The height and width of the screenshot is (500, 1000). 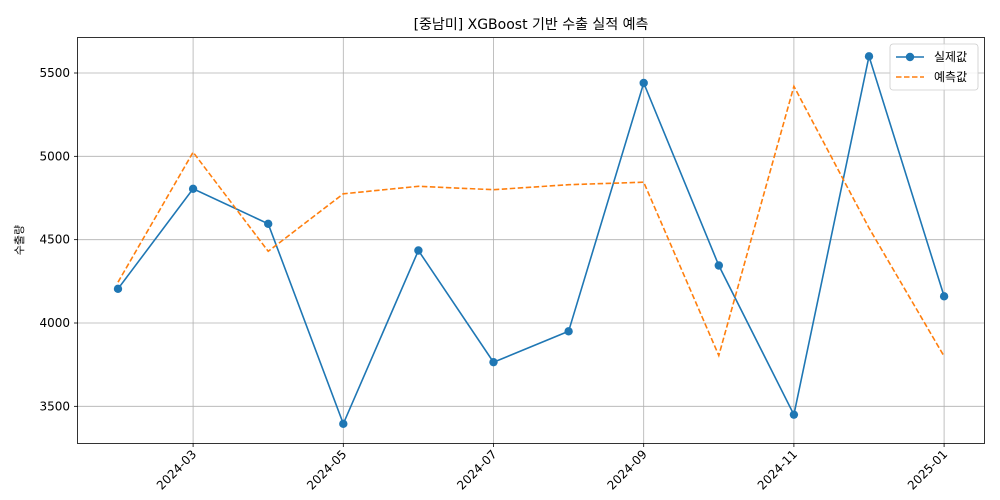 I want to click on y-axis-label: 수출량, so click(x=19, y=240).